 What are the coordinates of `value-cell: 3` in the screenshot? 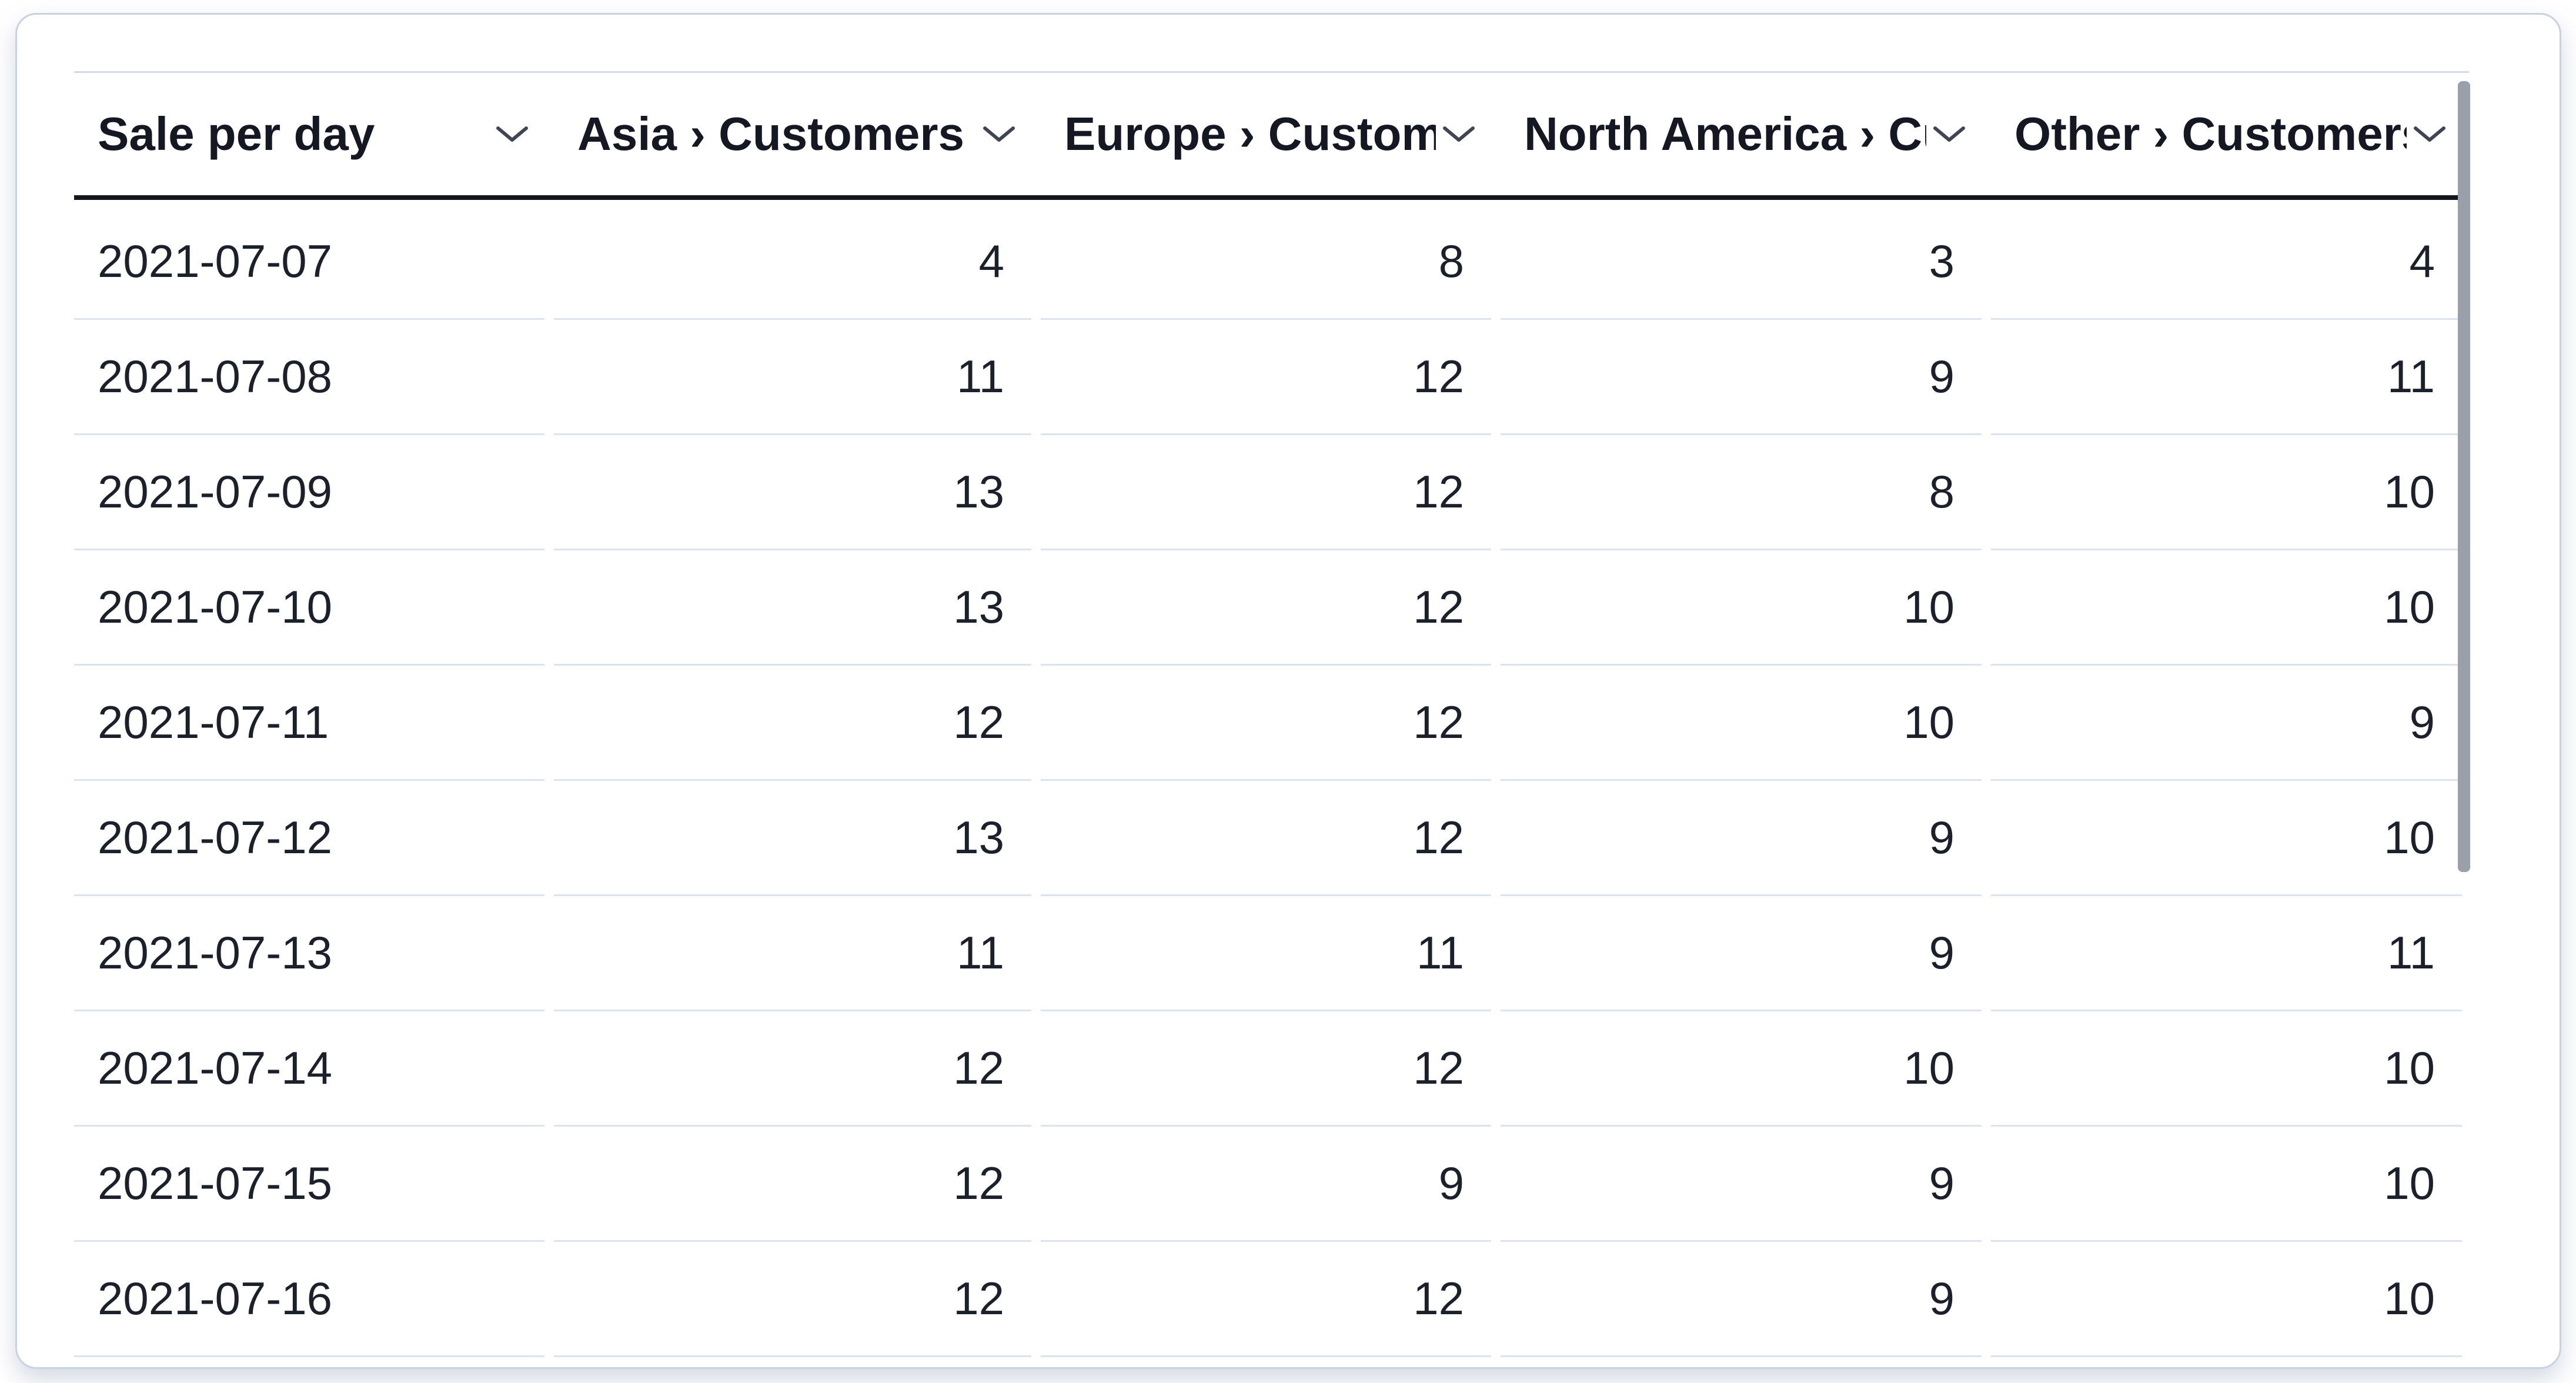 It's located at (1741, 262).